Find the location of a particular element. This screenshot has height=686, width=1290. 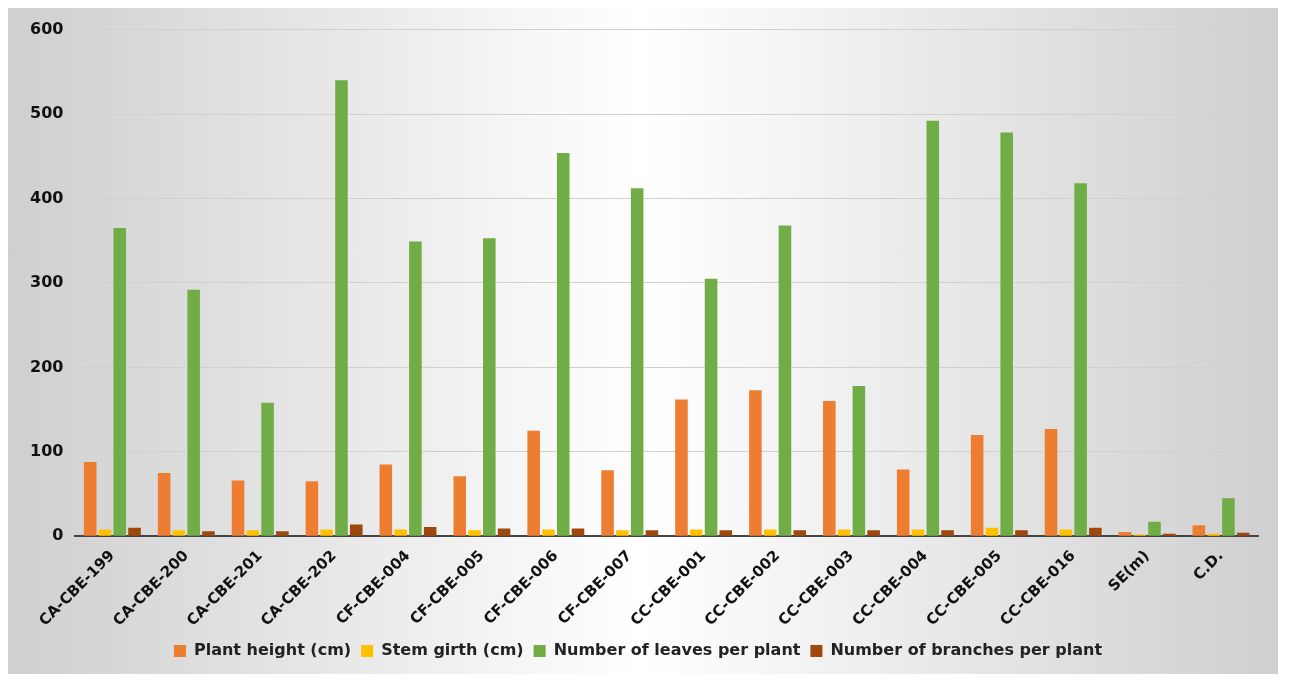

y-tick-label: 400 is located at coordinates (46, 197).